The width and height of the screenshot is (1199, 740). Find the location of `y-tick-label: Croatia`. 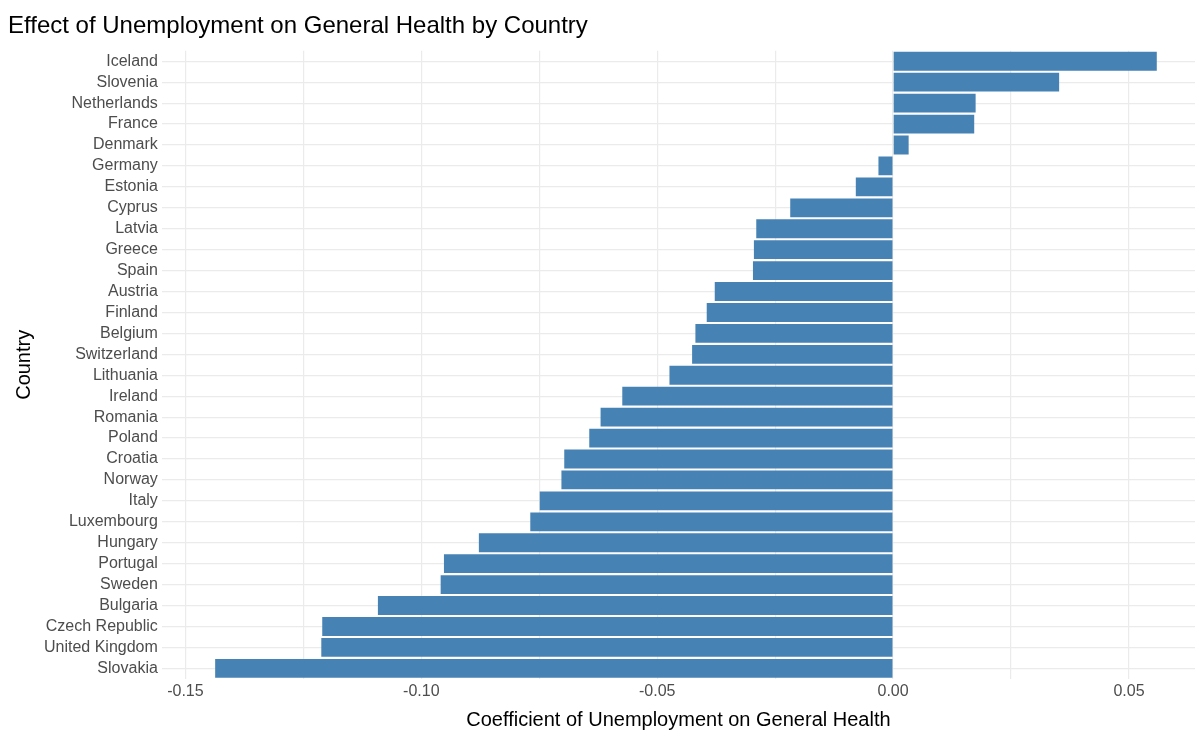

y-tick-label: Croatia is located at coordinates (132, 458).